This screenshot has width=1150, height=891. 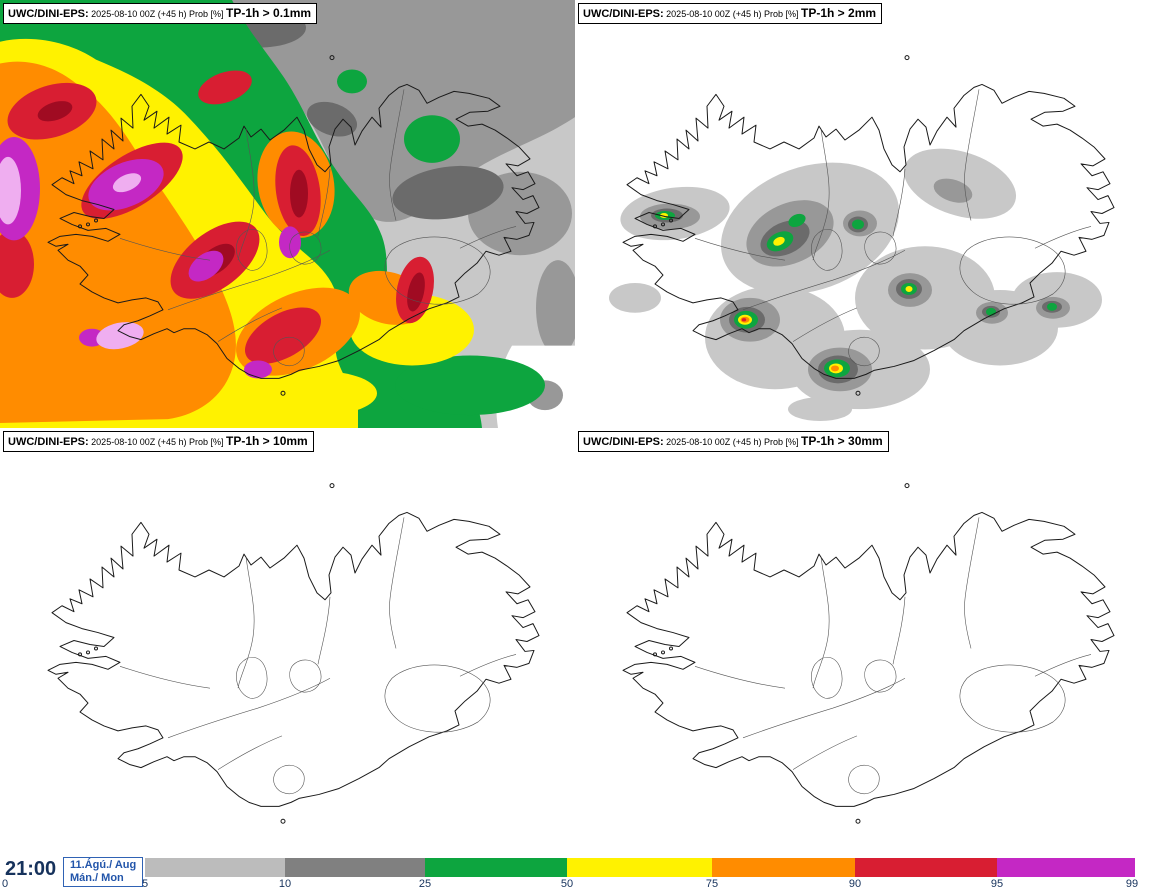 What do you see at coordinates (103, 865) in the screenshot?
I see `date-line-1: 11.Ágú./ Aug` at bounding box center [103, 865].